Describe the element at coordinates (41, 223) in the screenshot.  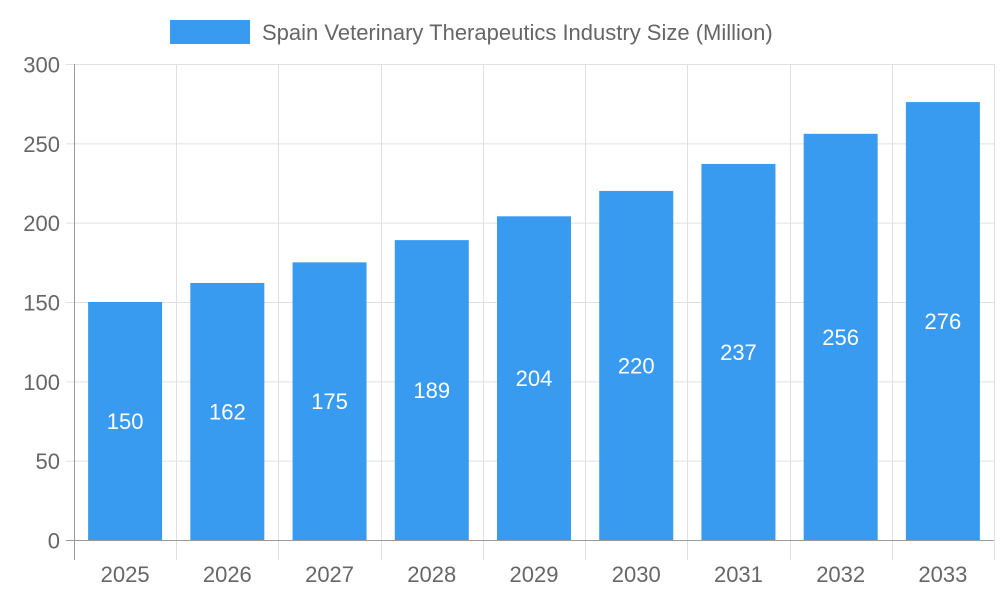
I see `y-tick-label: 200` at that location.